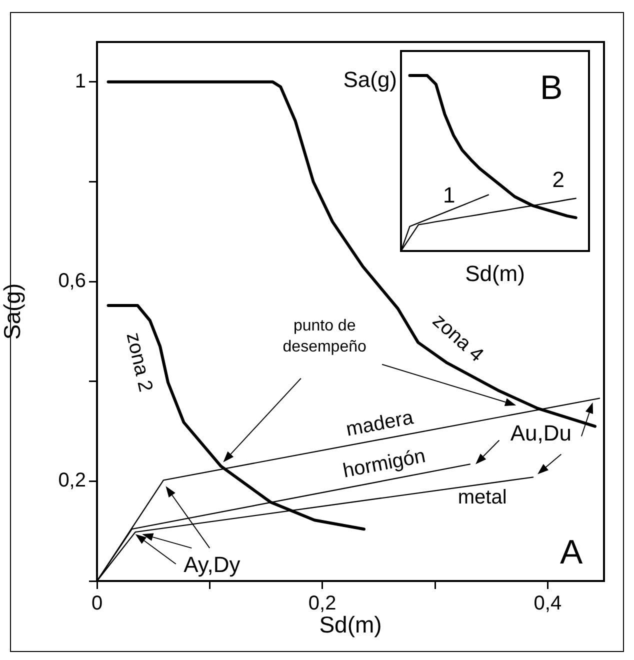  Describe the element at coordinates (541, 433) in the screenshot. I see `annotation: Au,Du` at that location.